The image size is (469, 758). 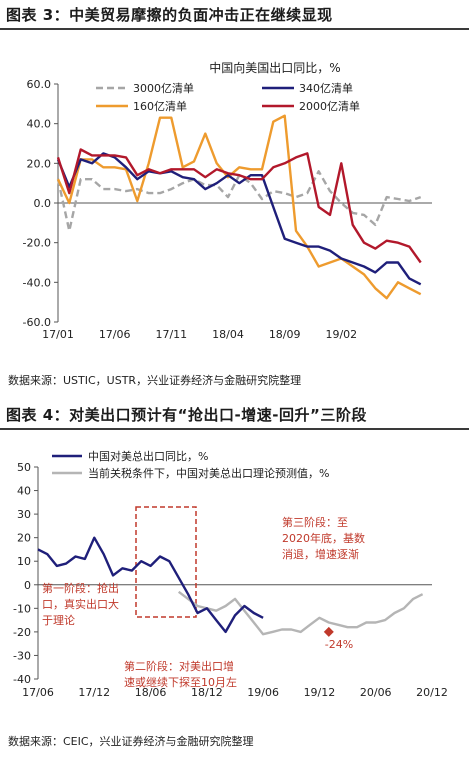 I want to click on chart-2-y-tick-label: 0, so click(x=27, y=585).